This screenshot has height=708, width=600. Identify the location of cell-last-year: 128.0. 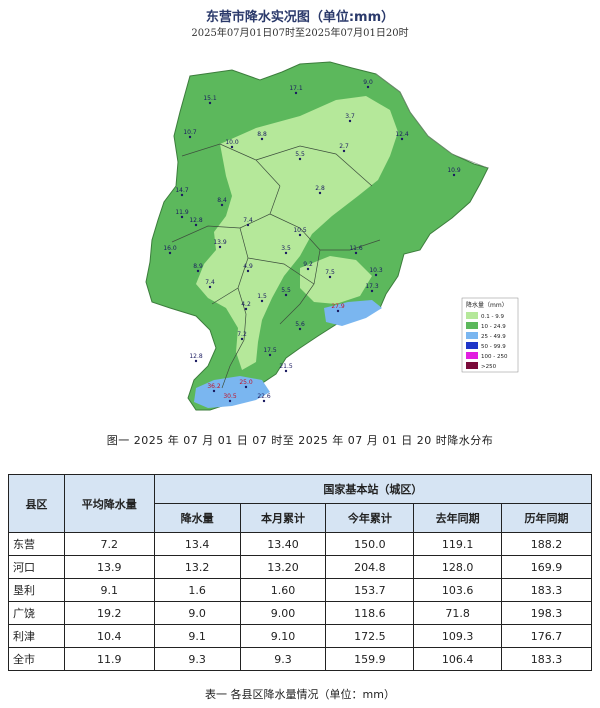
(458, 567).